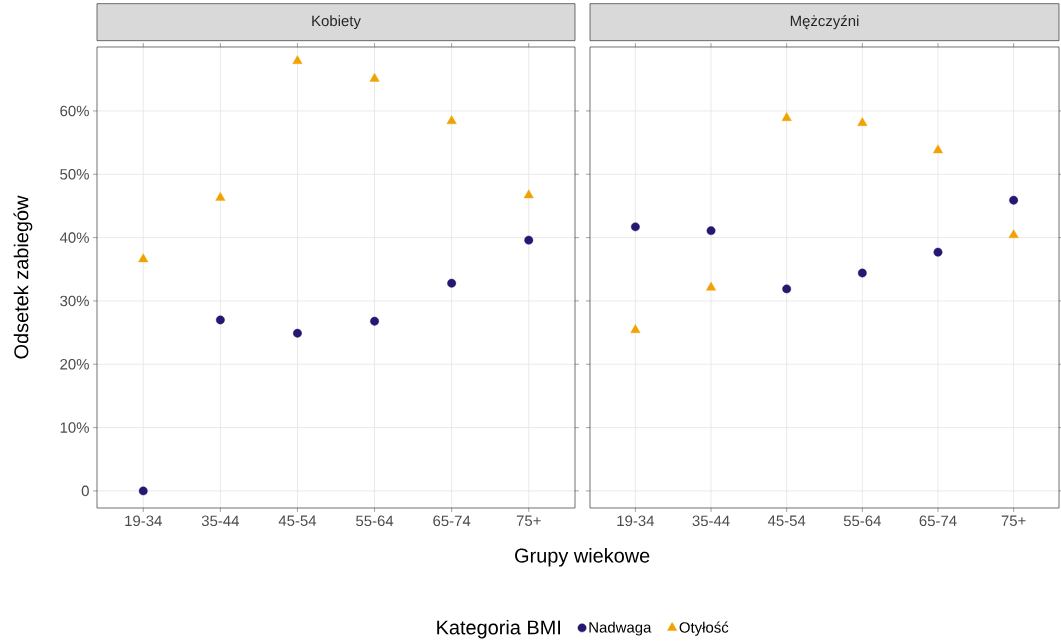  Describe the element at coordinates (74, 427) in the screenshot. I see `y-tick-label: 10%` at that location.